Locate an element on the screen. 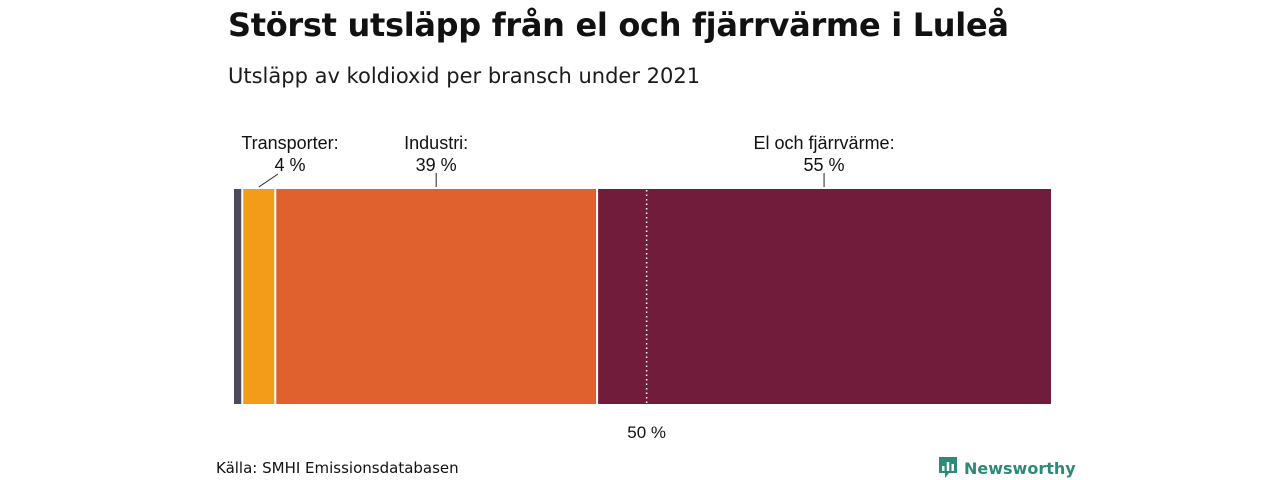  leader-line is located at coordinates (268, 180).